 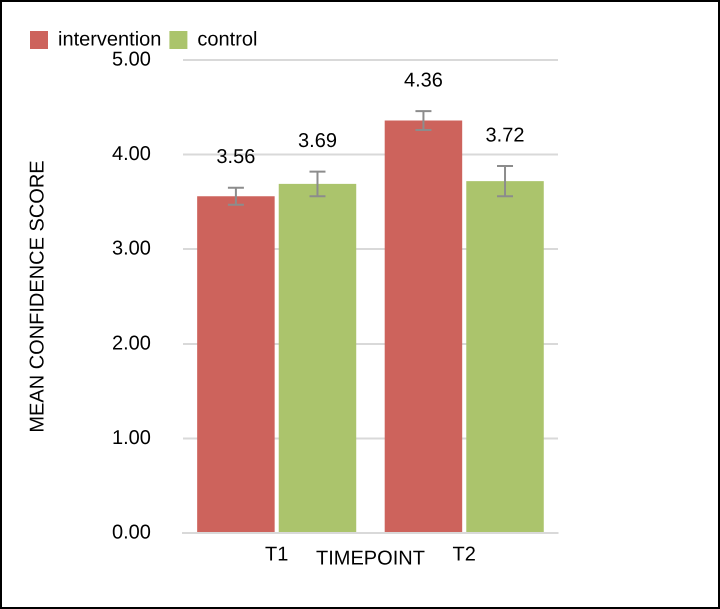 I want to click on x-axis-title: TIMEPOINT, so click(x=370, y=559).